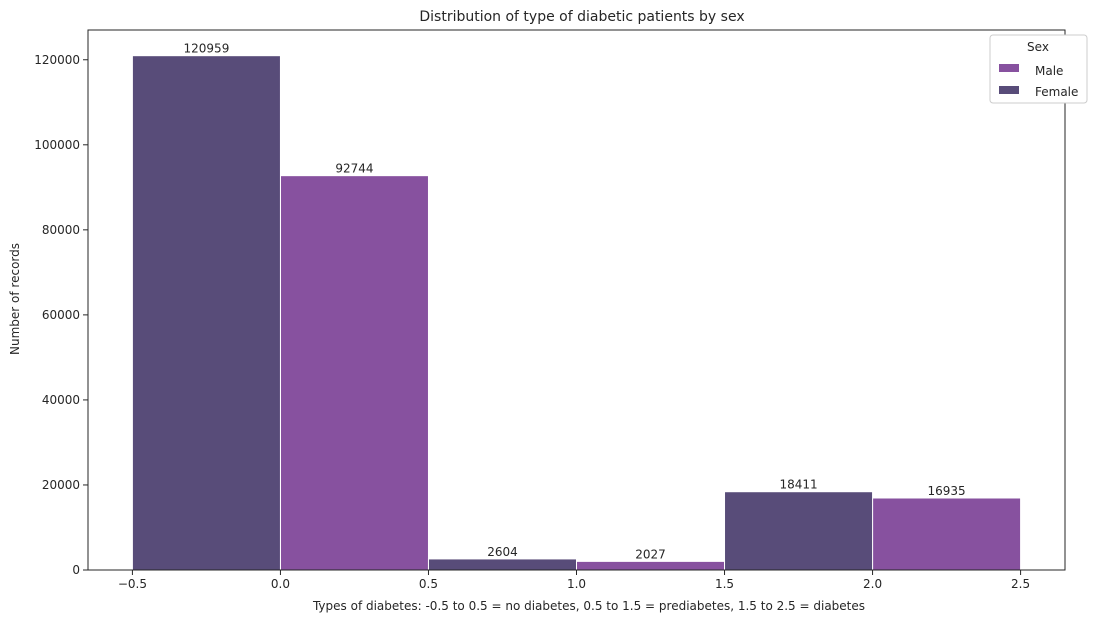 This screenshot has height=622, width=1103. Describe the element at coordinates (428, 584) in the screenshot. I see `x-tick-label: 0.5` at that location.